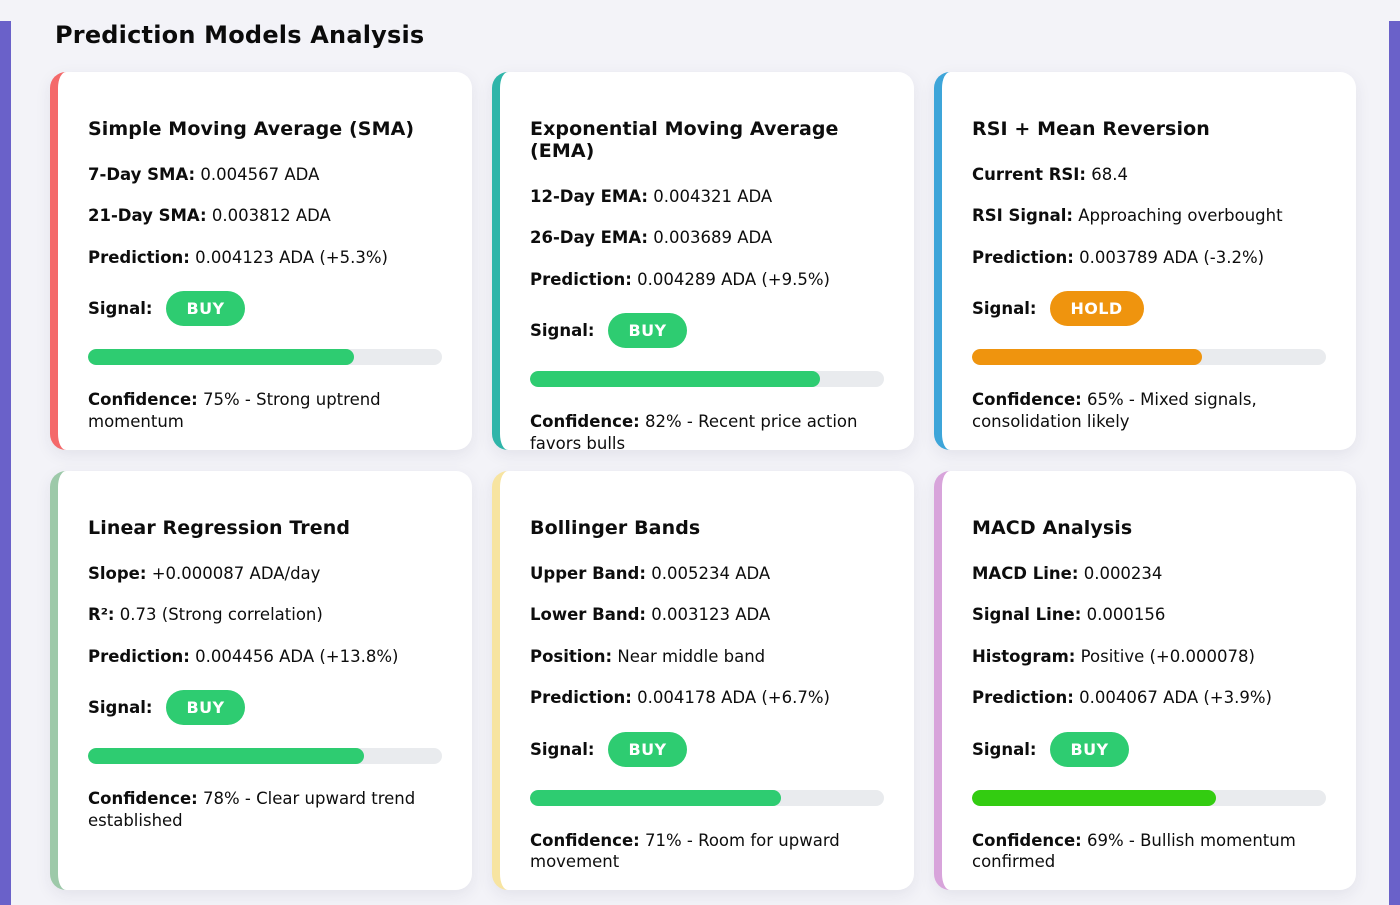  Describe the element at coordinates (5, 463) in the screenshot. I see `left-edge-accent-bar` at that location.